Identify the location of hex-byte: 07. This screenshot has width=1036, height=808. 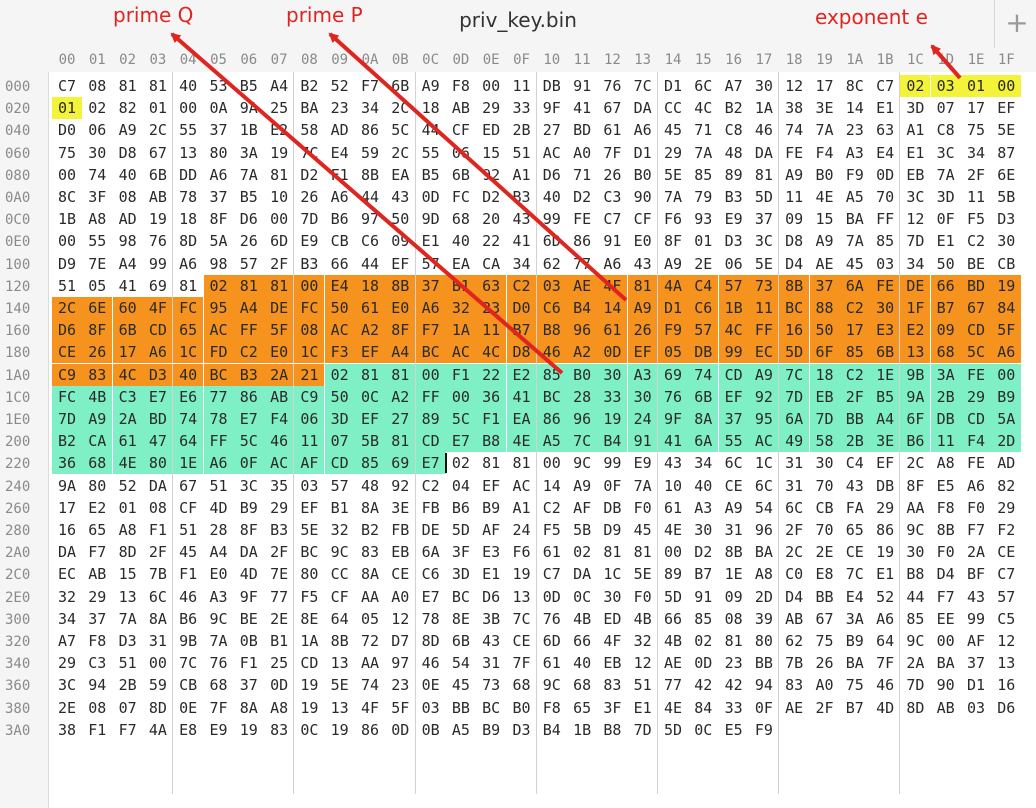
(127, 707).